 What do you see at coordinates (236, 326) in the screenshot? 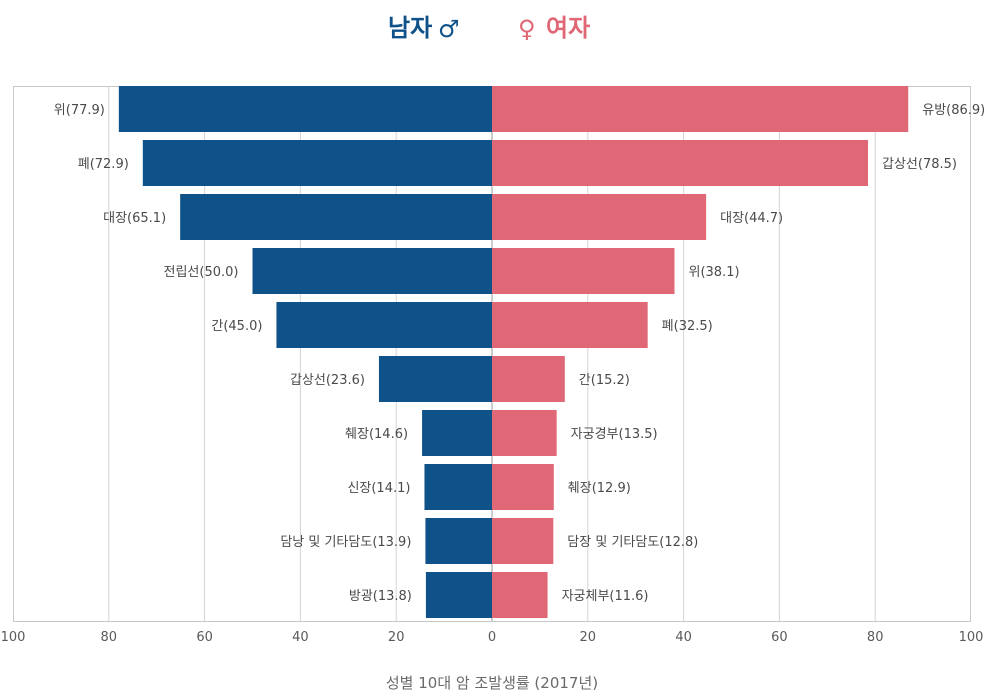
I see `male-bar-label: 간(45.0)` at bounding box center [236, 326].